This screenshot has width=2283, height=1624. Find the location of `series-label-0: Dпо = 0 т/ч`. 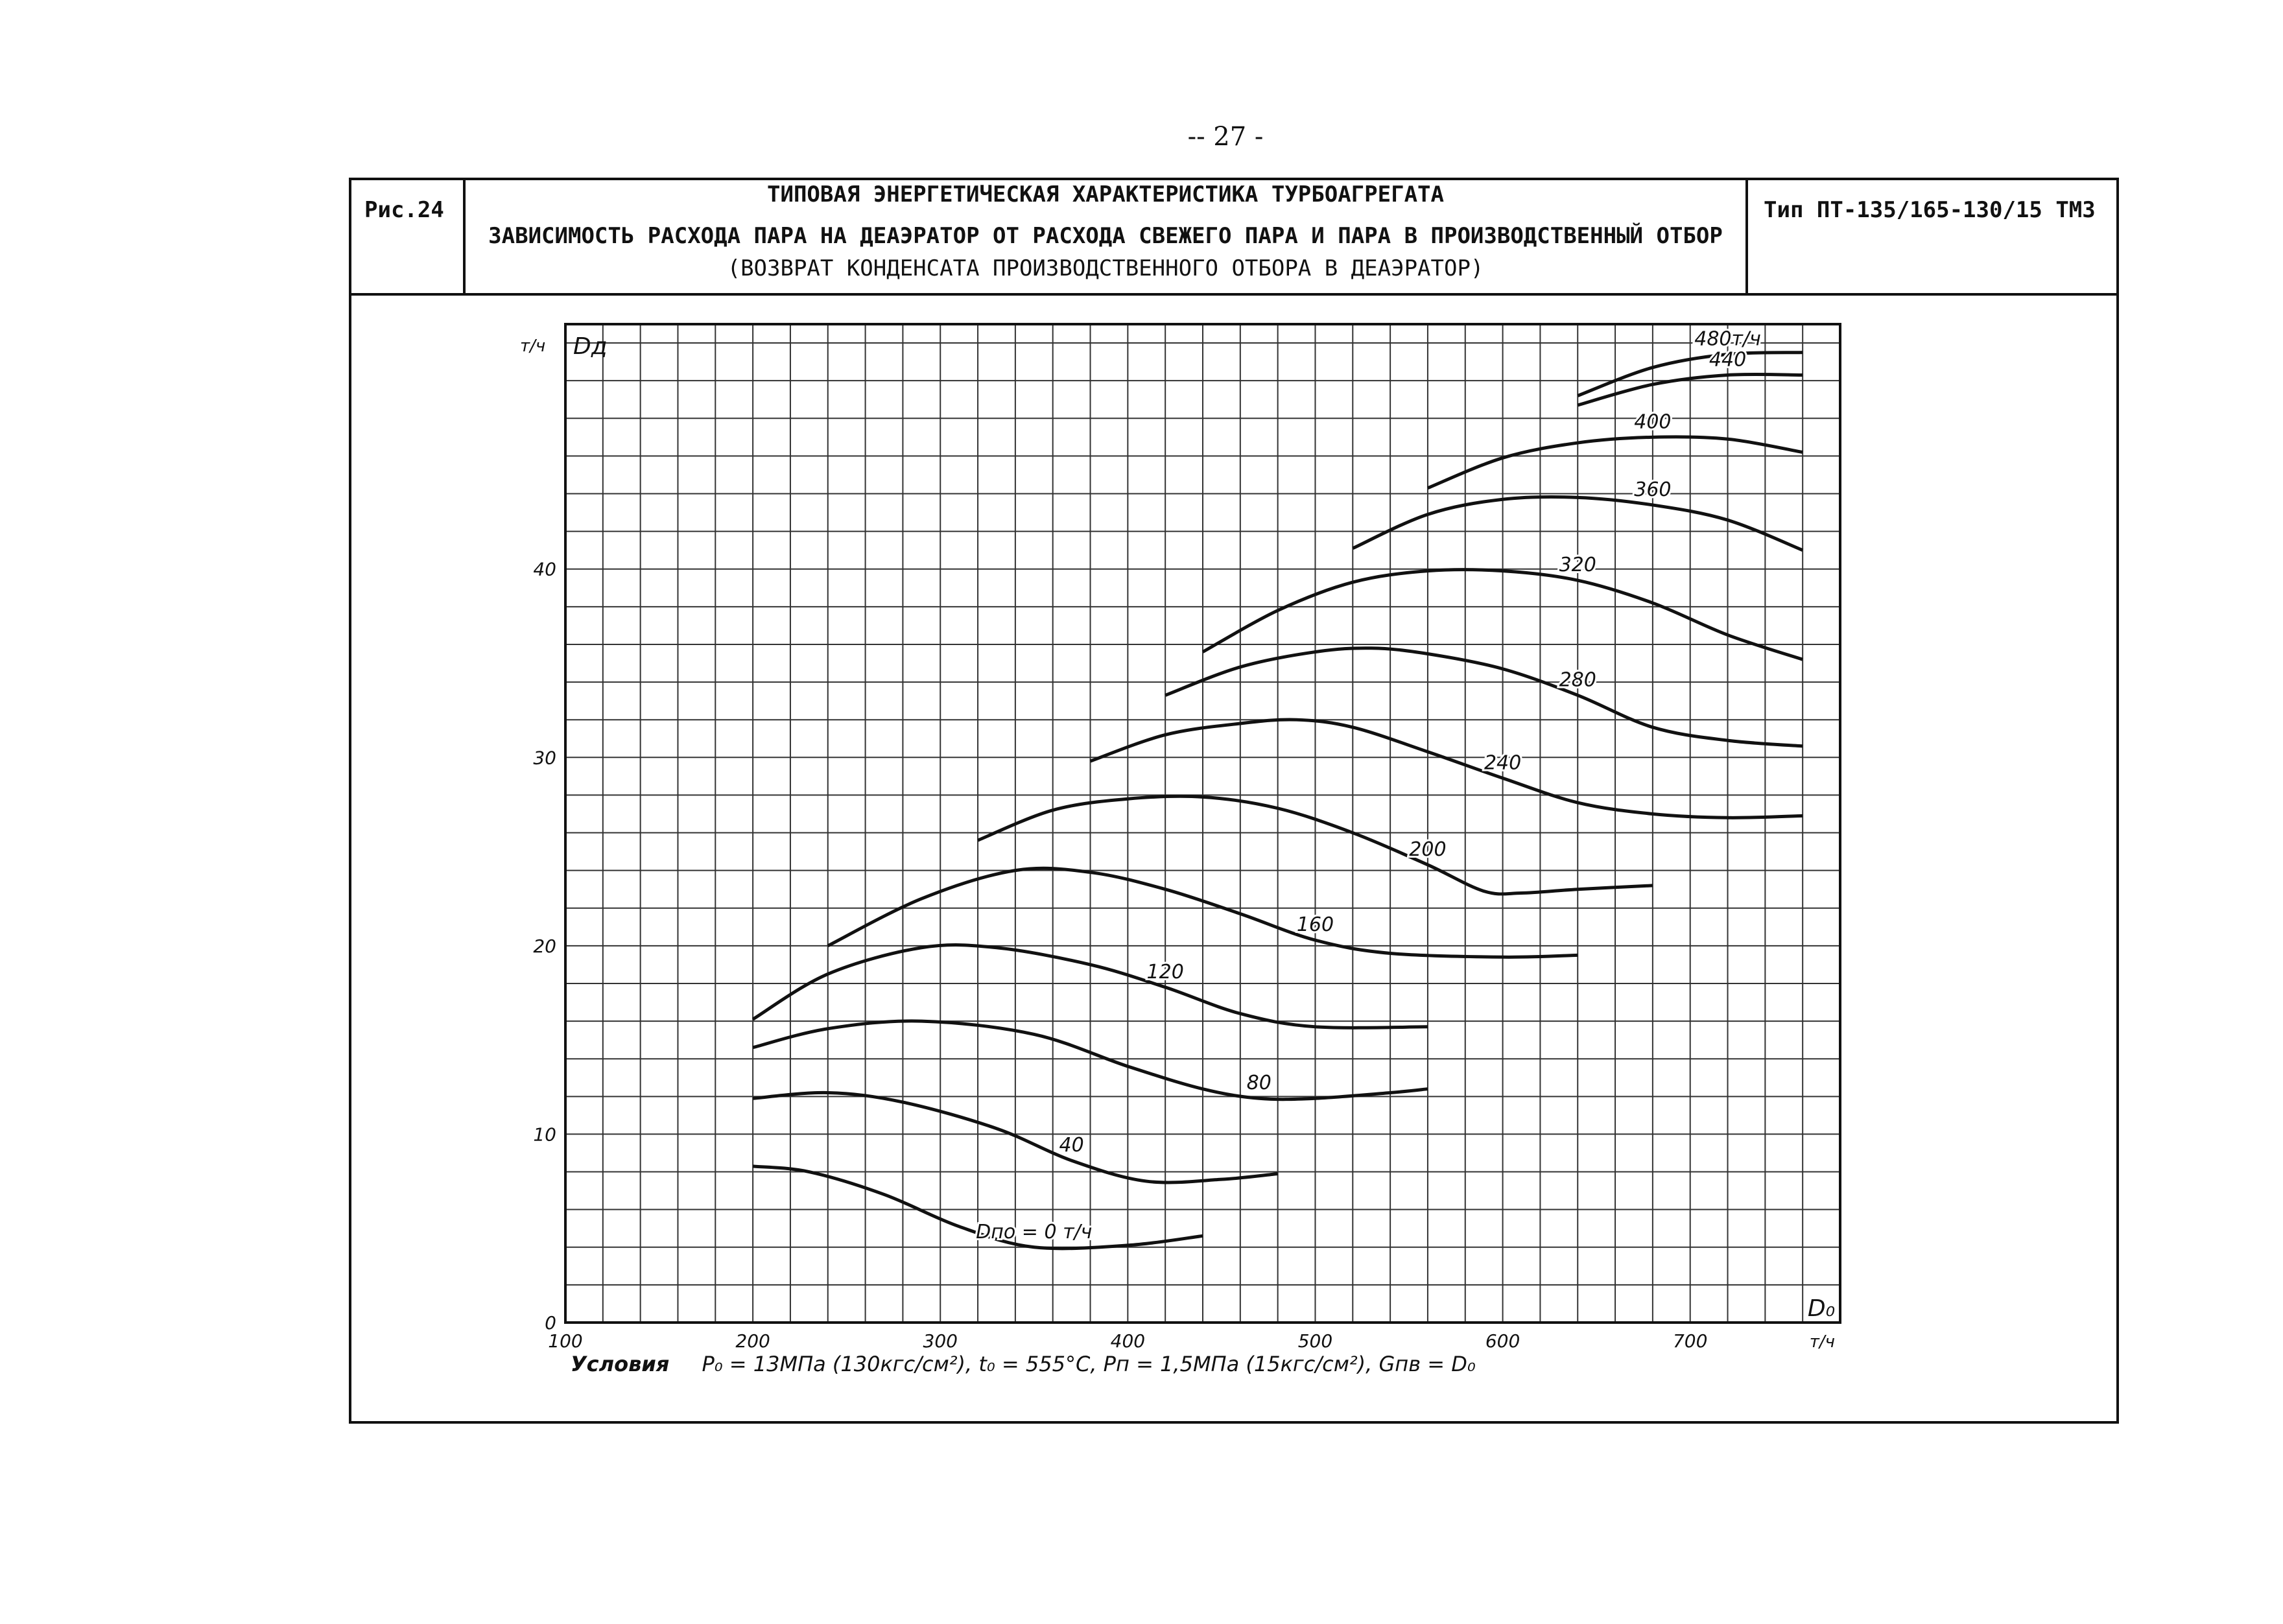

series-label-0: Dпо = 0 т/ч is located at coordinates (1034, 1232).